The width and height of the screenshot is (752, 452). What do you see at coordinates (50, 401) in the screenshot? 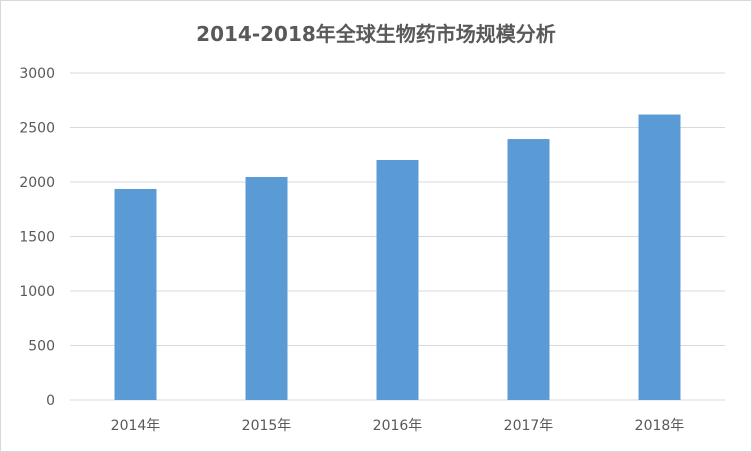
I see `y-tick-label: 0` at bounding box center [50, 401].